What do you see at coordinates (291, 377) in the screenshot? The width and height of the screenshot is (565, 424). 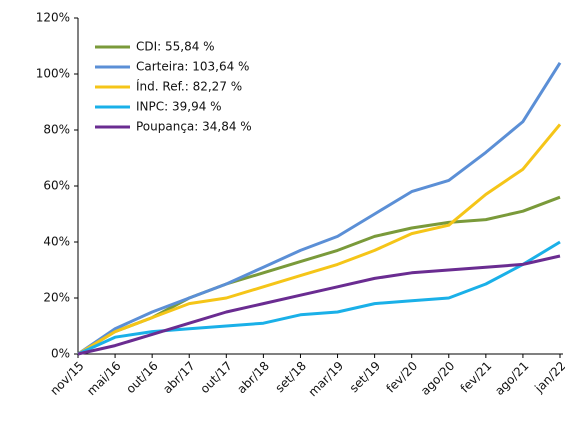 I see `x-tick-label: set/18` at bounding box center [291, 377].